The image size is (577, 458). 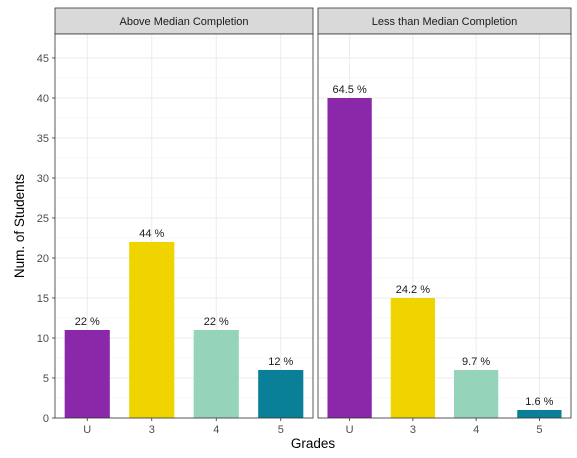 What do you see at coordinates (43, 59) in the screenshot?
I see `y-tick-label: 45` at bounding box center [43, 59].